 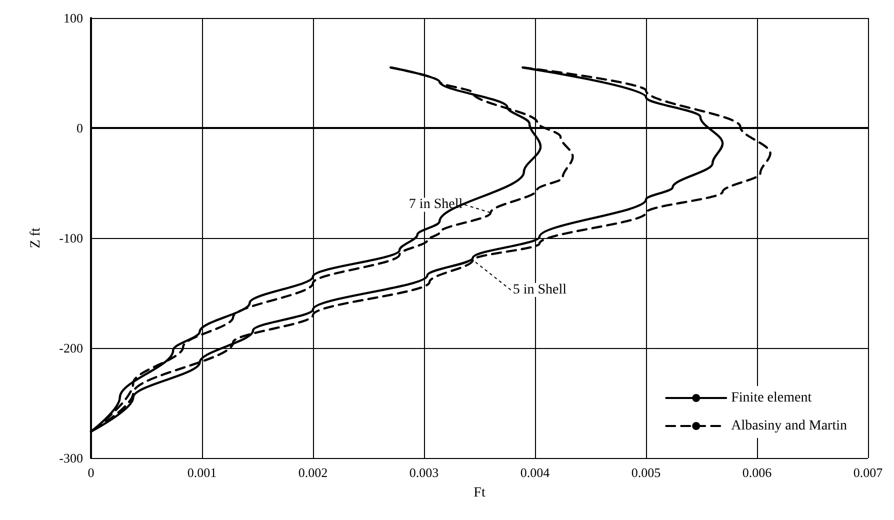 I want to click on x-tick-label: 0.001, so click(x=202, y=472).